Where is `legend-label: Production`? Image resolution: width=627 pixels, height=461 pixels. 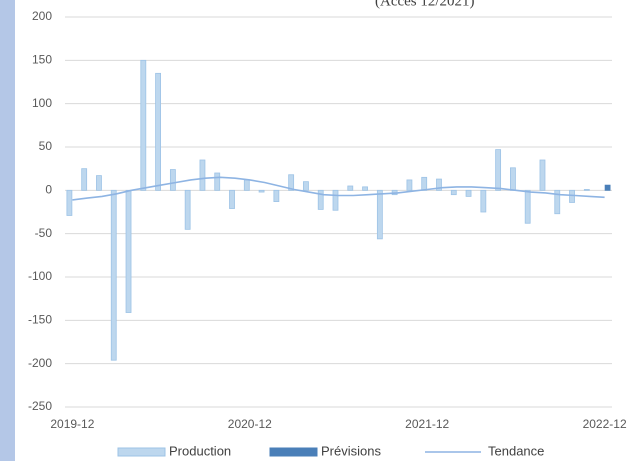 legend-label: Production is located at coordinates (200, 450).